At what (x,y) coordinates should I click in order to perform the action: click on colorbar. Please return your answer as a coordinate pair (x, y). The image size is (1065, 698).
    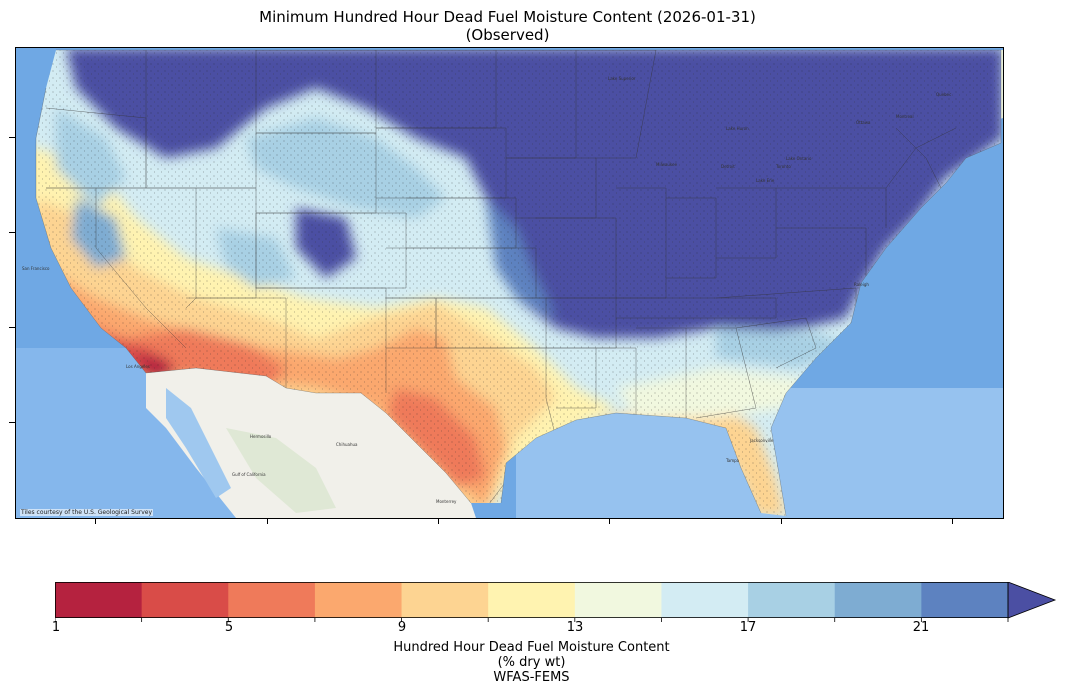
    Looking at the image, I should click on (556, 602).